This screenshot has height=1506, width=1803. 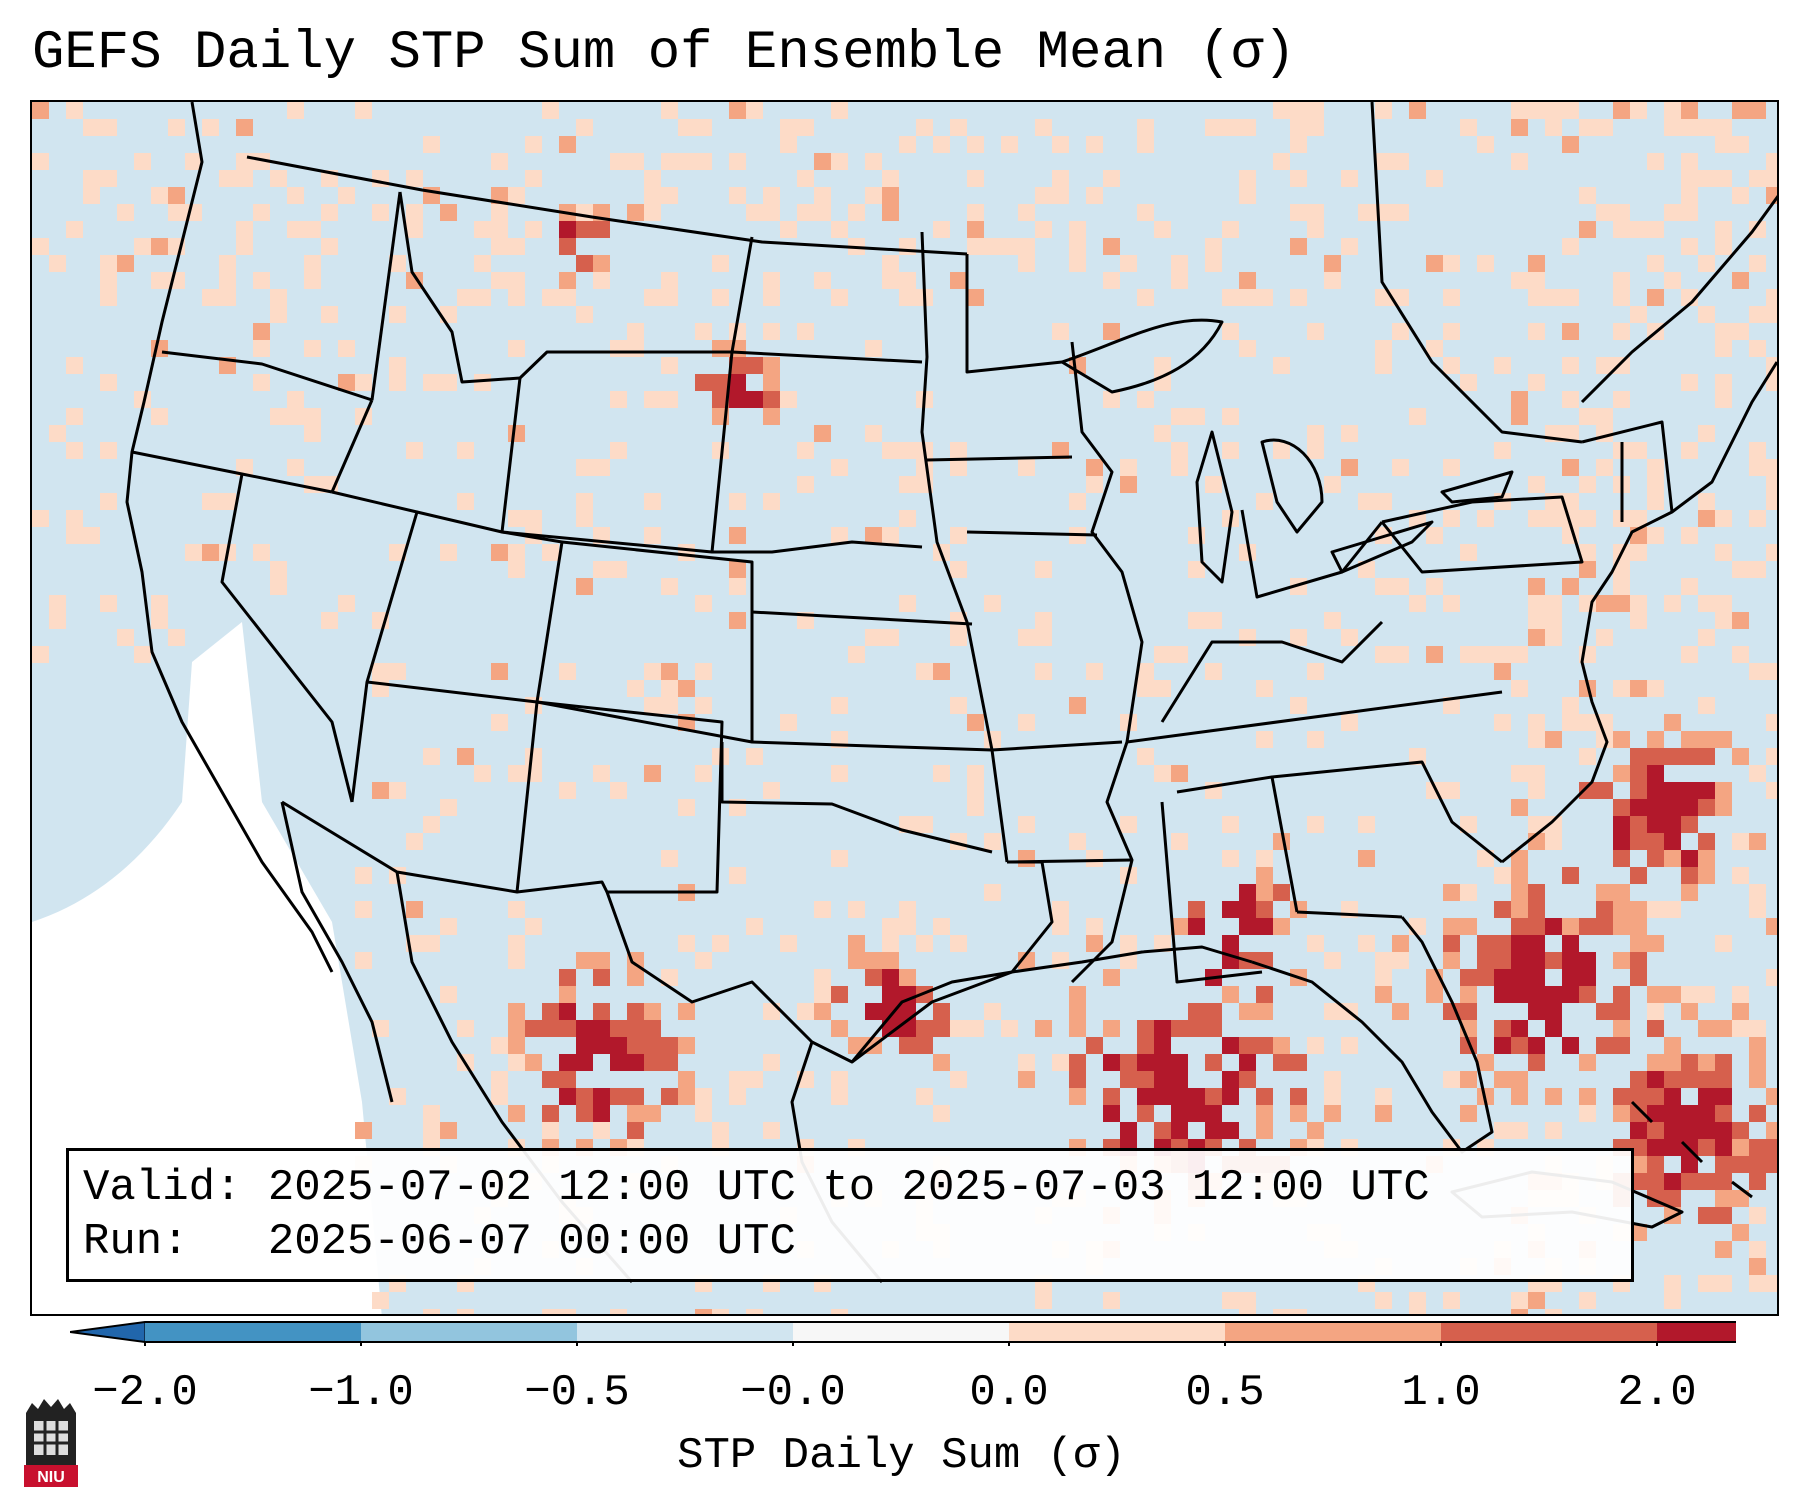 What do you see at coordinates (901, 1456) in the screenshot?
I see `colorbar-label: STP Daily Sum (σ)` at bounding box center [901, 1456].